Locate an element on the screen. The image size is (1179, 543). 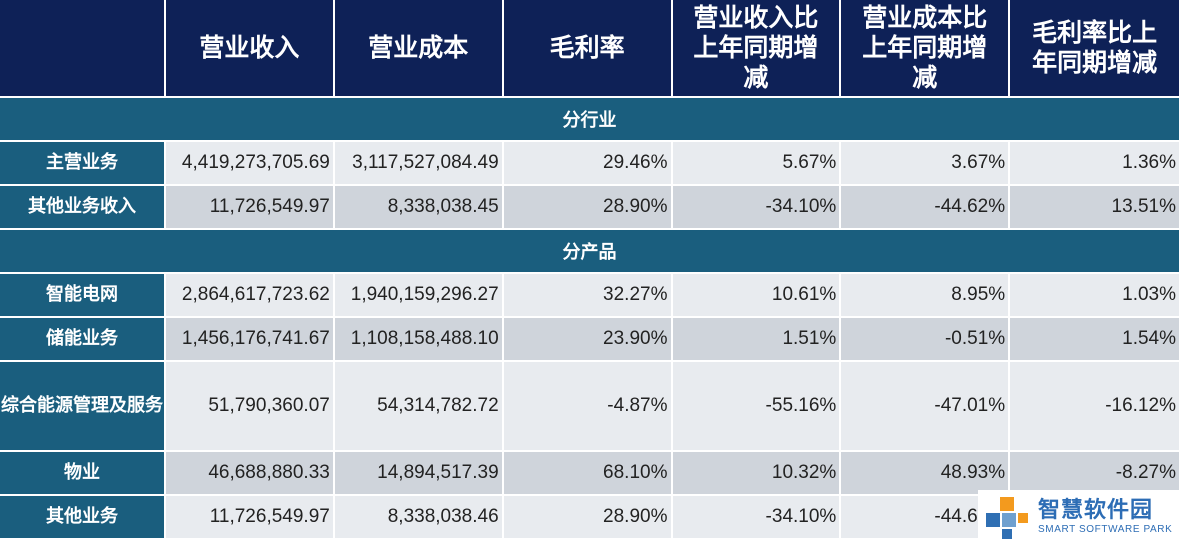
logo-text: 智慧软件园 SMART SOFTWARE PARK is located at coordinates (1105, 517).